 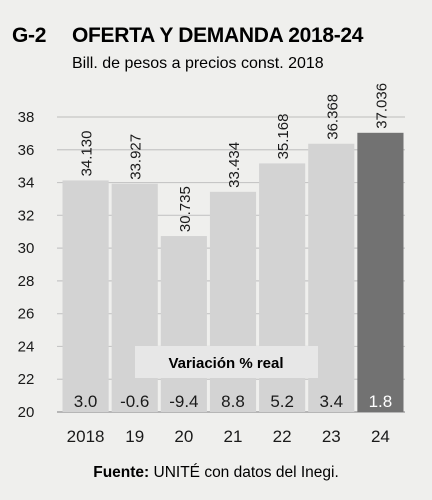 What do you see at coordinates (331, 436) in the screenshot?
I see `x-tick-label: 23` at bounding box center [331, 436].